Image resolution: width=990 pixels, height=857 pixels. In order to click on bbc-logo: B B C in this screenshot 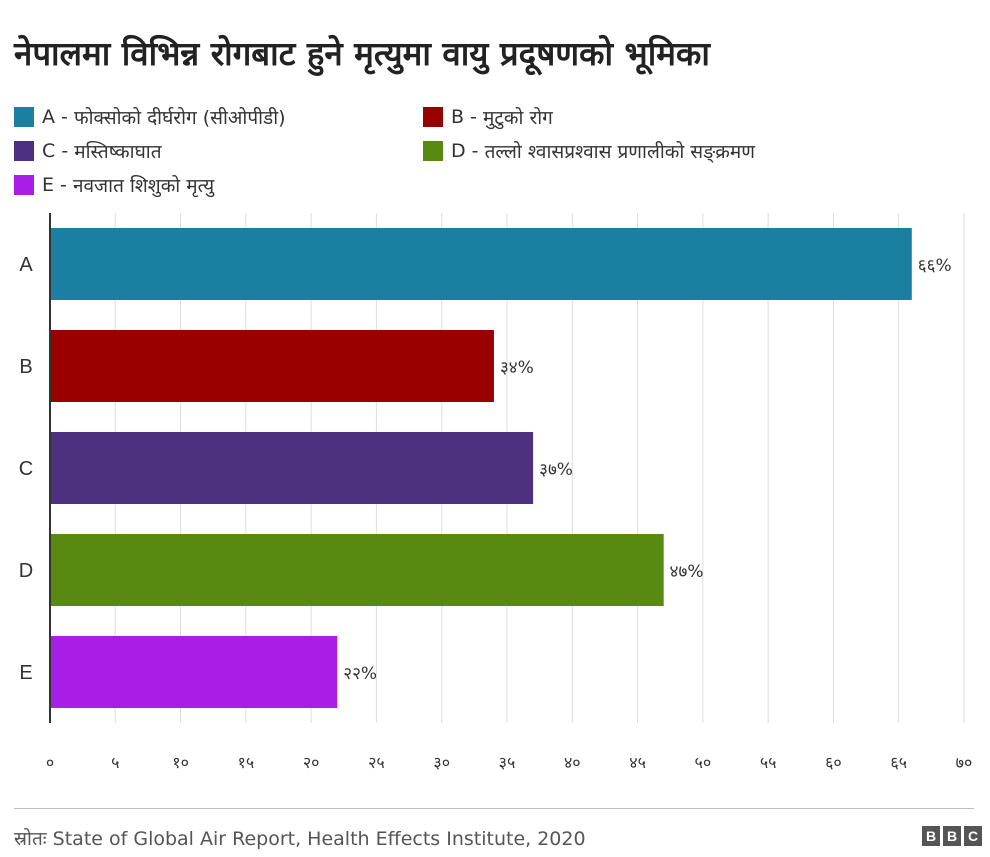, I will do `click(952, 836)`.